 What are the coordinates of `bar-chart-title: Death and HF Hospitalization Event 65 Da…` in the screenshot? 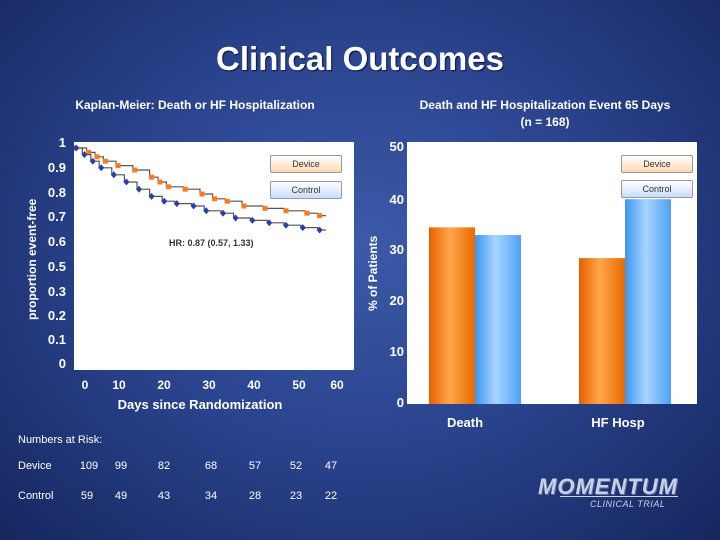 It's located at (545, 114).